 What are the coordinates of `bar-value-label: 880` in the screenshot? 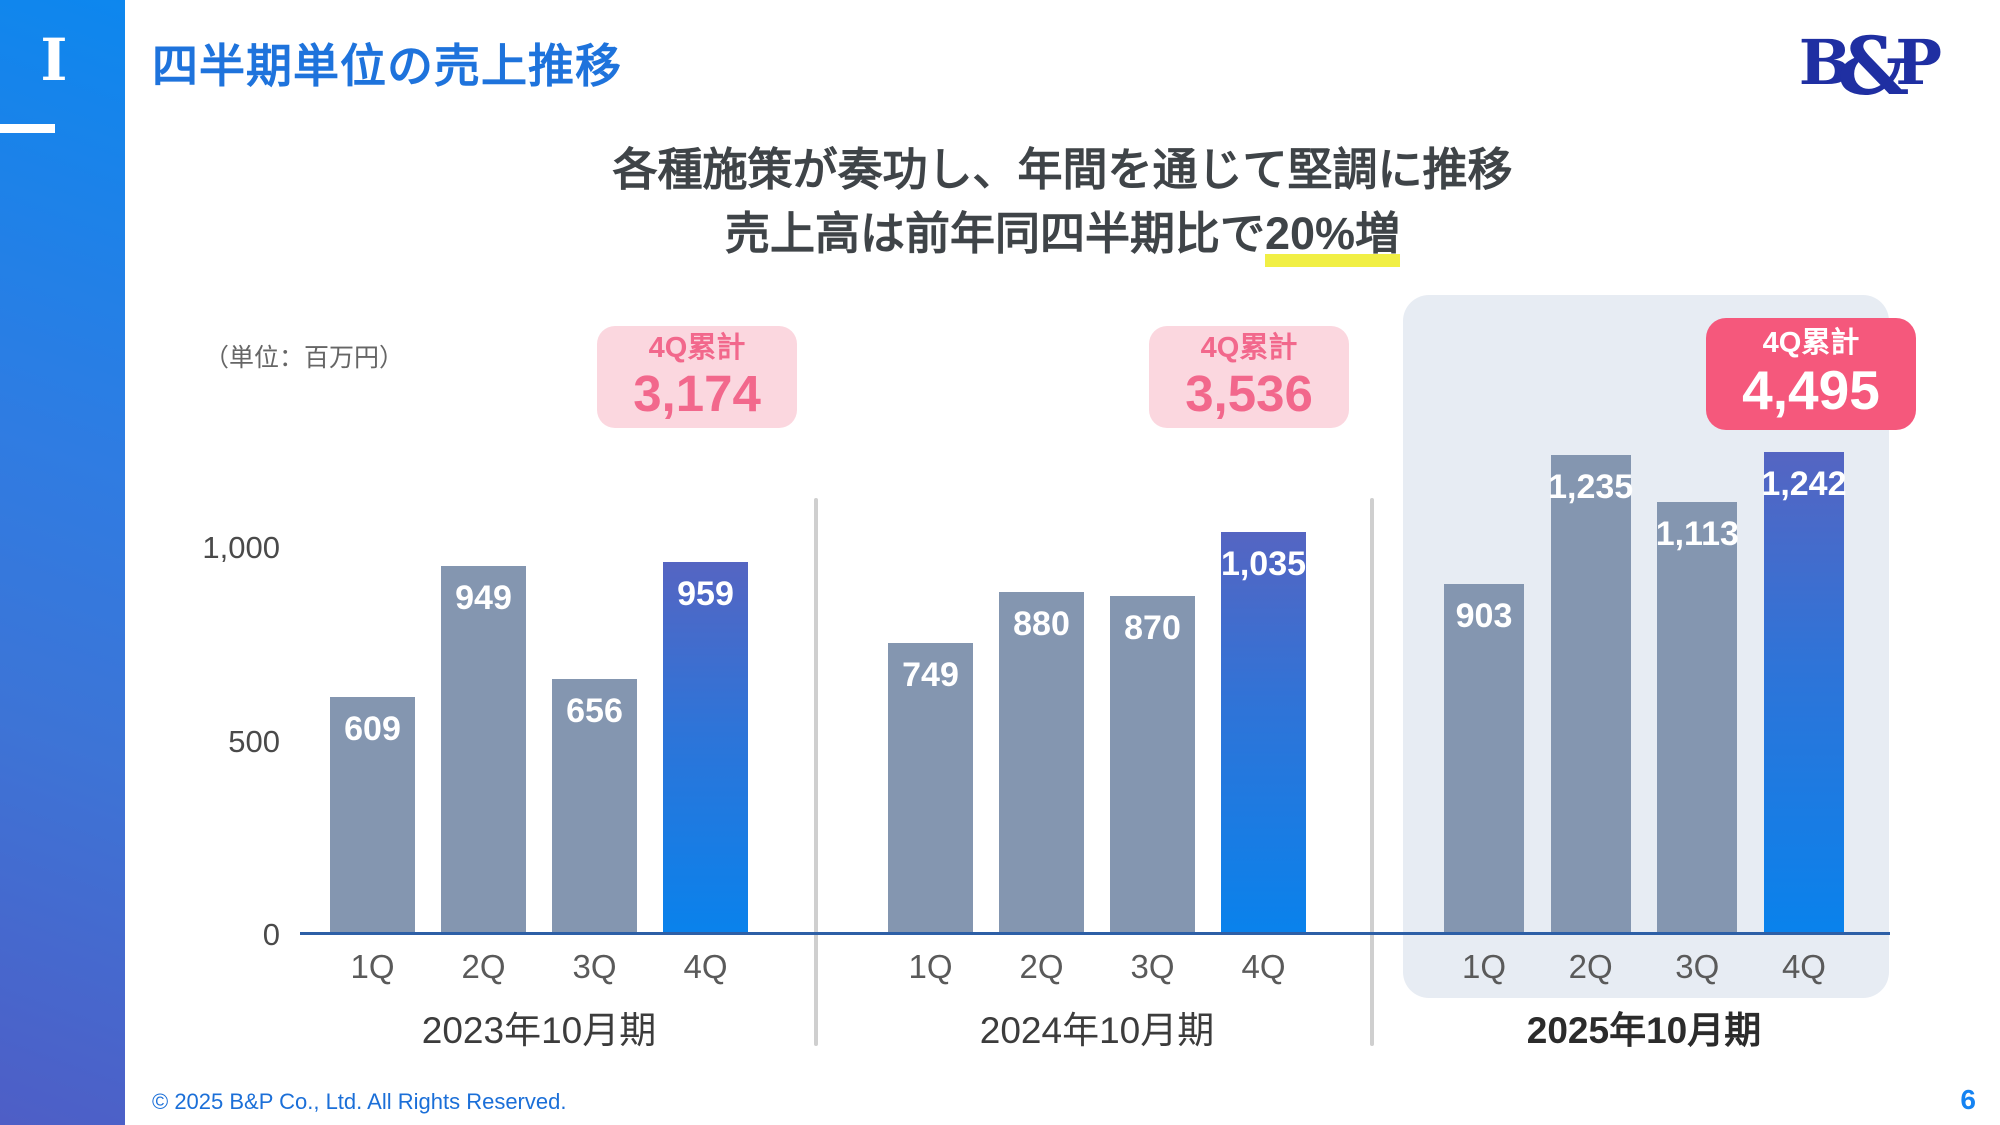 It's located at (1041, 624).